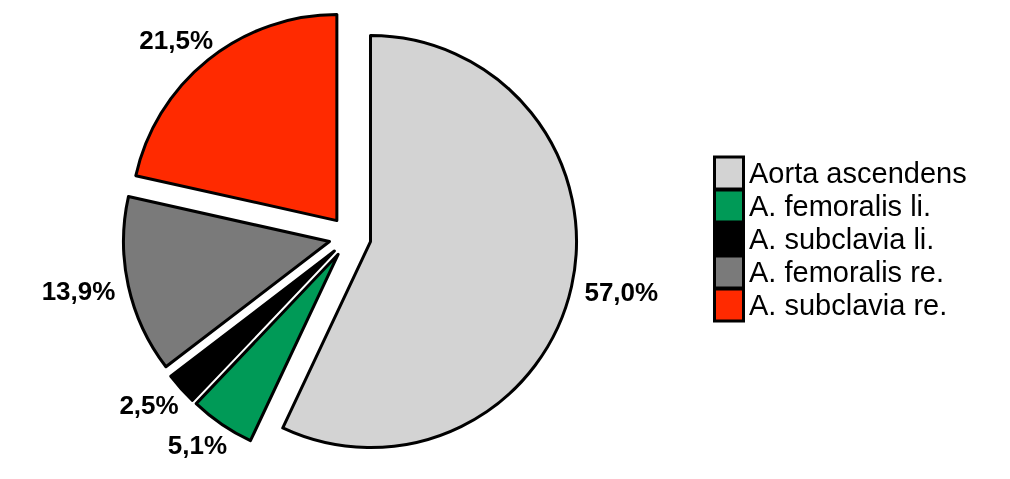  Describe the element at coordinates (621, 291) in the screenshot. I see `data-label: 57,0%` at that location.